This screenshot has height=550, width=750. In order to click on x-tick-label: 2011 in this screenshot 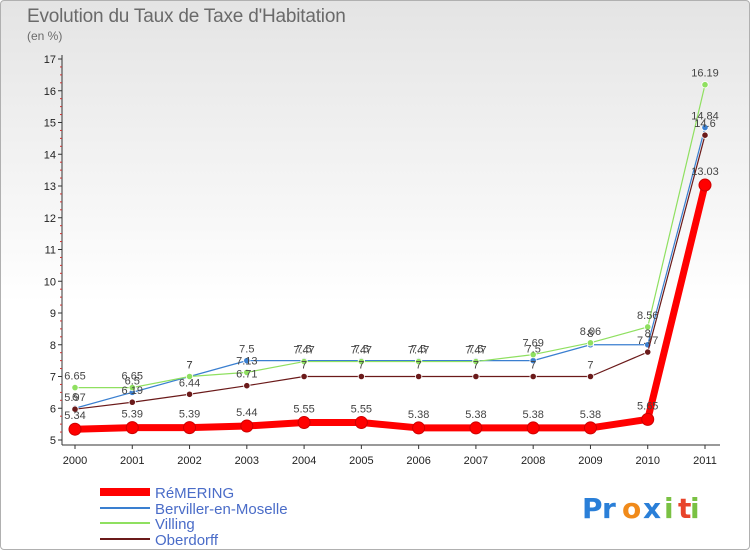, I will do `click(705, 461)`.